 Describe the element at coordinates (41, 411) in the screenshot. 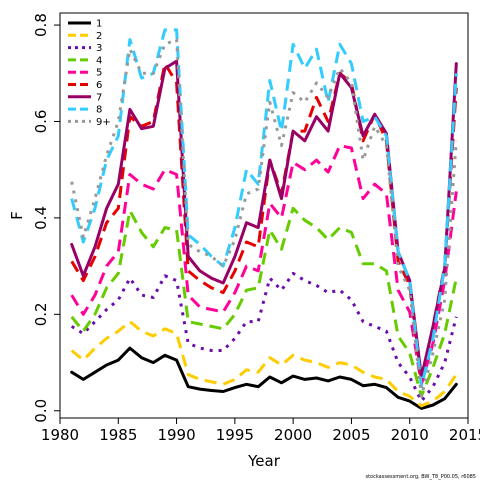

I see `y-tick-label: 0.0` at that location.